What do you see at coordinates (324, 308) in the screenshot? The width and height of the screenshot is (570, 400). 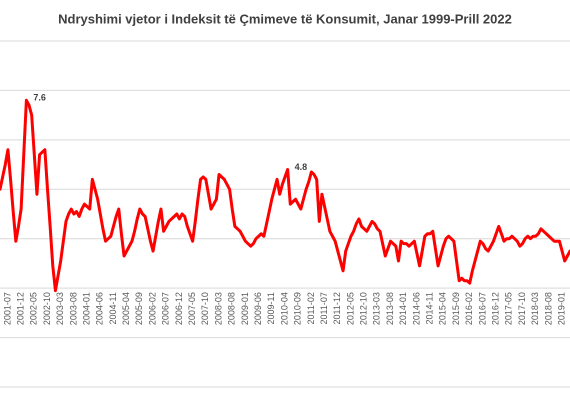 I see `x-tick-label: 2011-07` at bounding box center [324, 308].